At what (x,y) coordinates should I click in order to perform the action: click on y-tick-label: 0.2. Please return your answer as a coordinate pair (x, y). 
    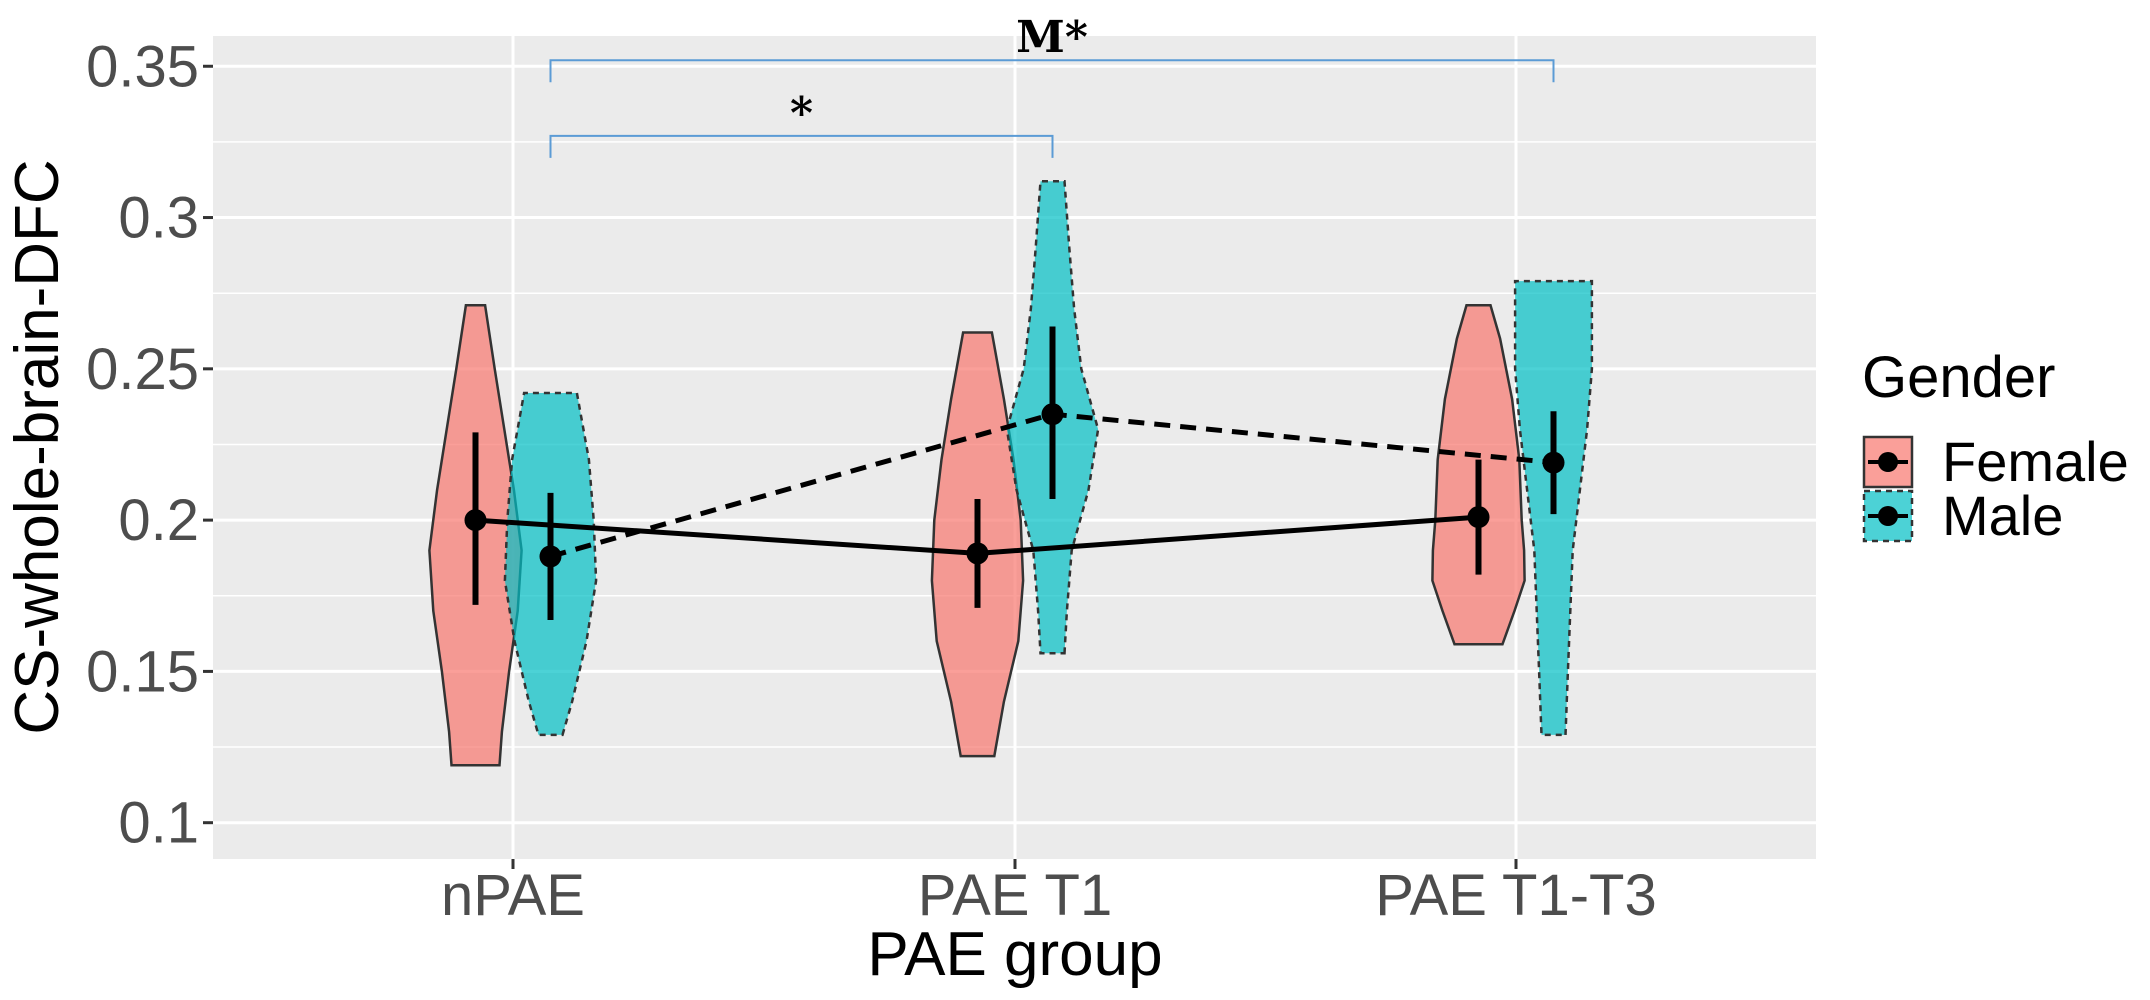
    Looking at the image, I should click on (158, 520).